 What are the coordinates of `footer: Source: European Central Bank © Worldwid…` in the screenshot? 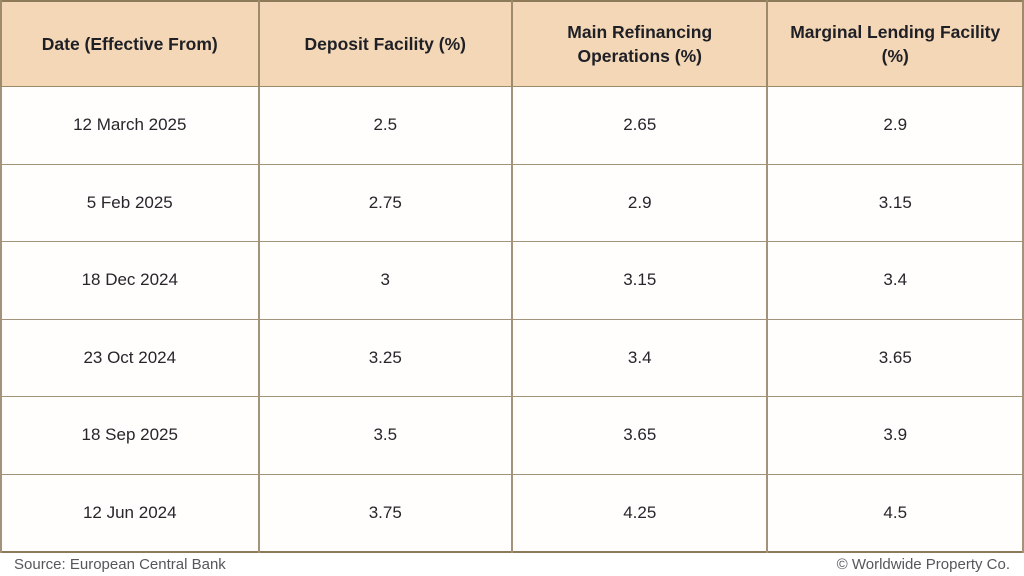 It's located at (512, 564).